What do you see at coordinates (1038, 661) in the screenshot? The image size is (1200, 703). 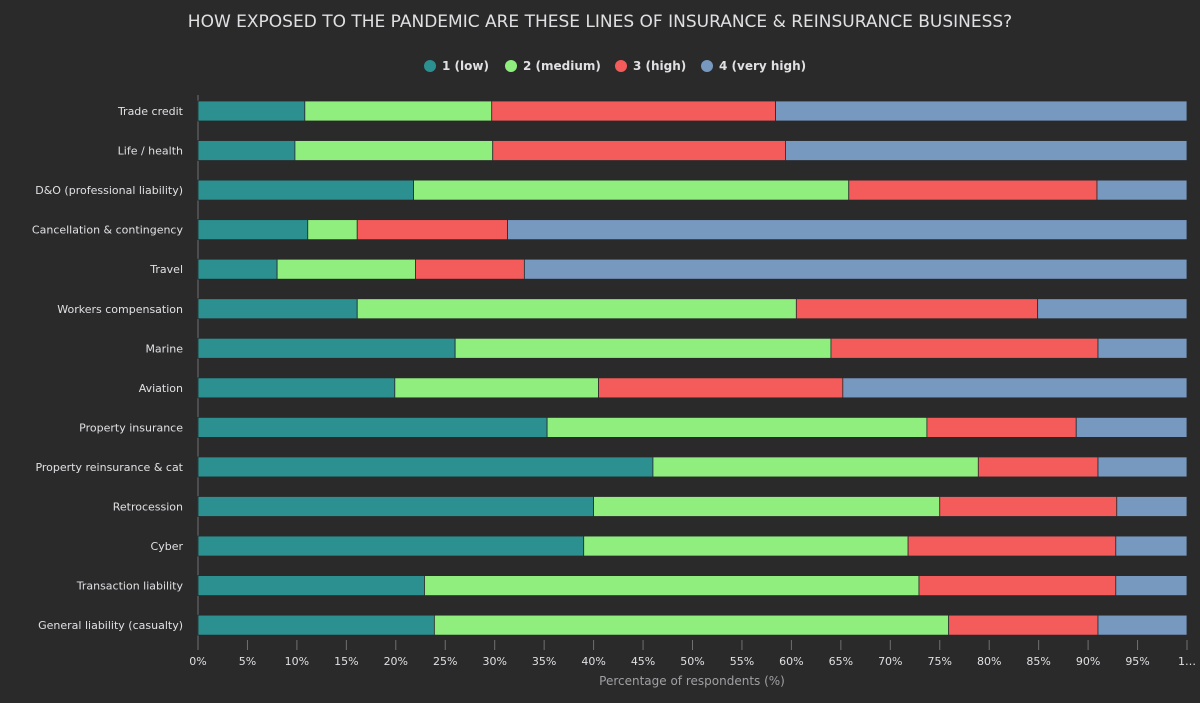 I see `x-tick-label: 85%` at bounding box center [1038, 661].